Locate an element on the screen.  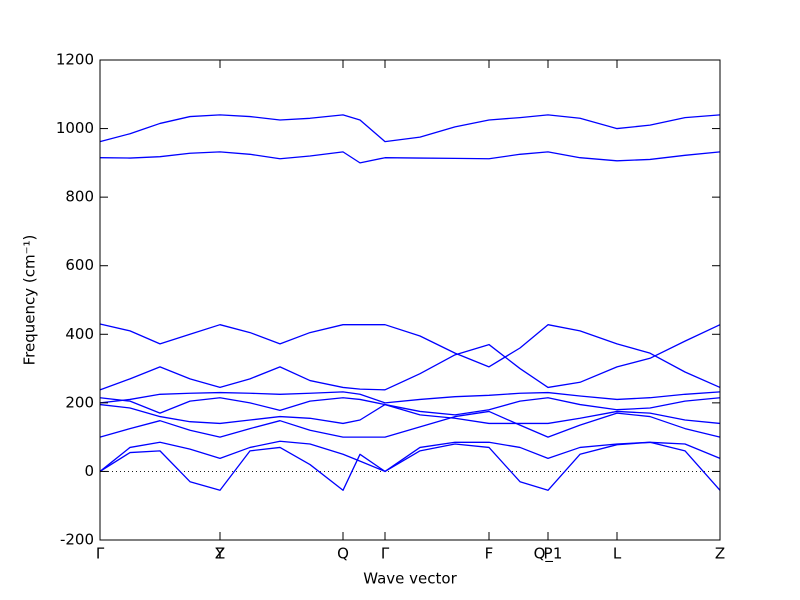
y-tick-label: 200 is located at coordinates (79, 402).